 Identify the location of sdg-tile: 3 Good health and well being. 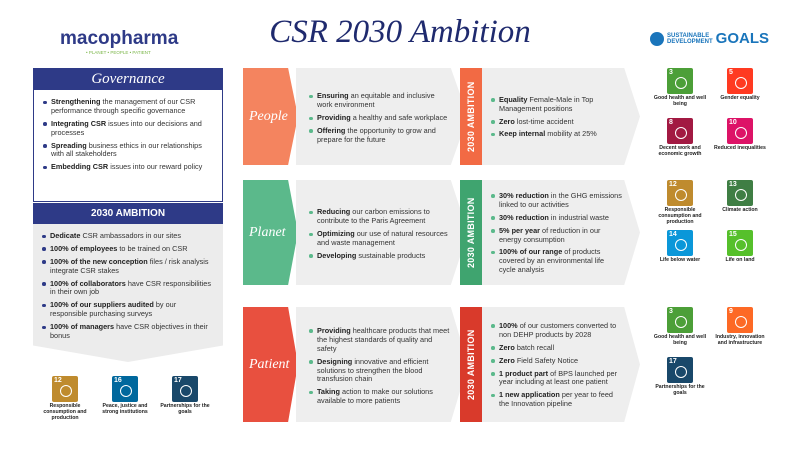
(680, 88).